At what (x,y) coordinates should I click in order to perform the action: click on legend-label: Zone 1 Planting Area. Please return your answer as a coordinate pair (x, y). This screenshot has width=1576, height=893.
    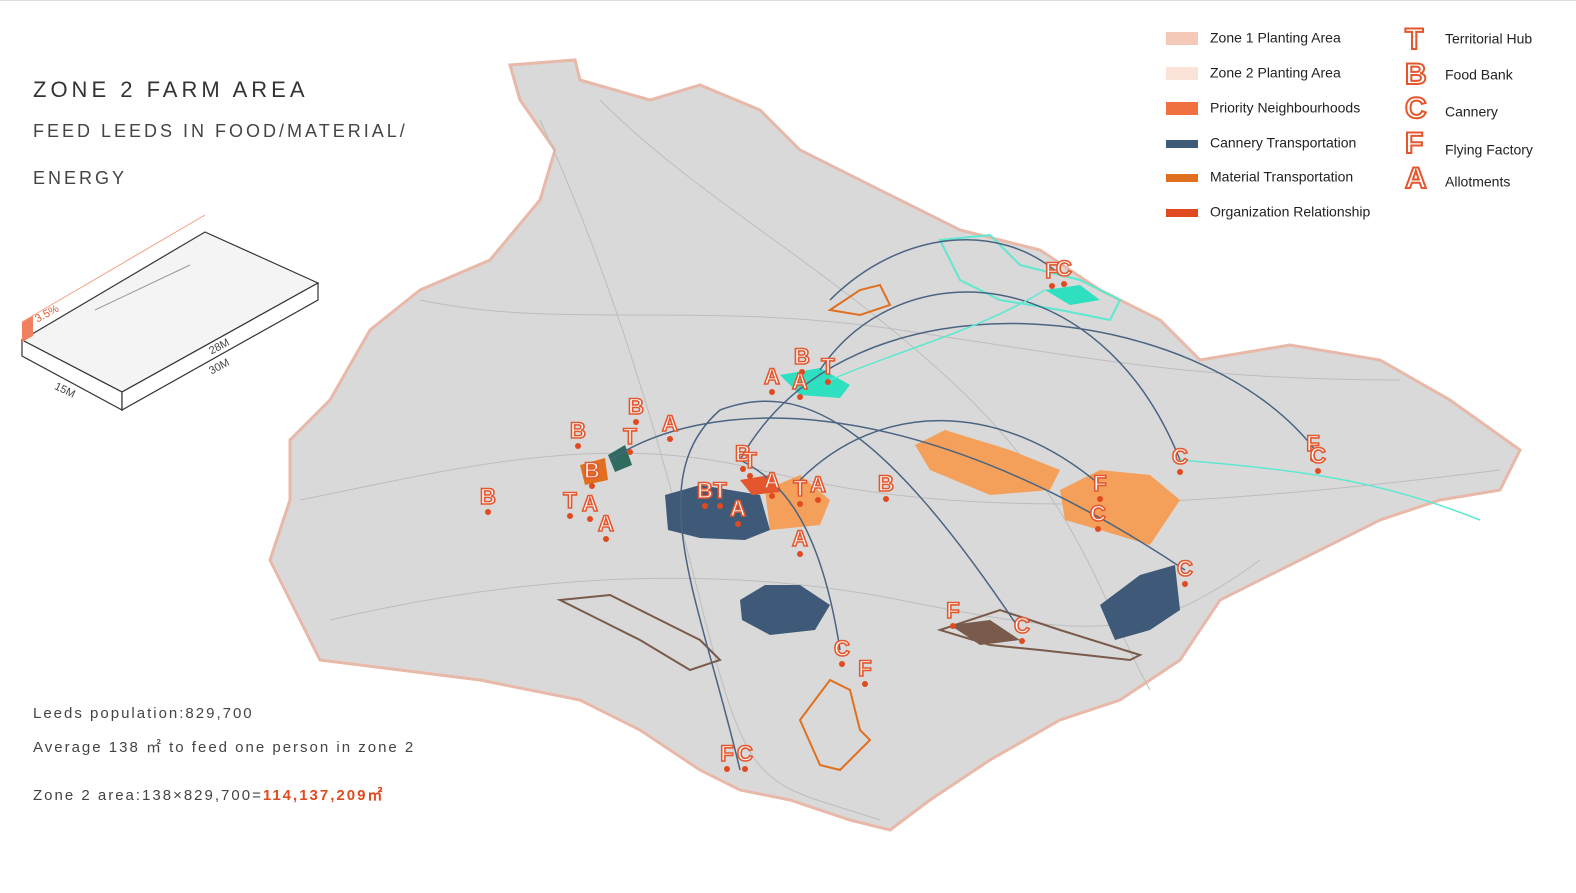
    Looking at the image, I should click on (1275, 38).